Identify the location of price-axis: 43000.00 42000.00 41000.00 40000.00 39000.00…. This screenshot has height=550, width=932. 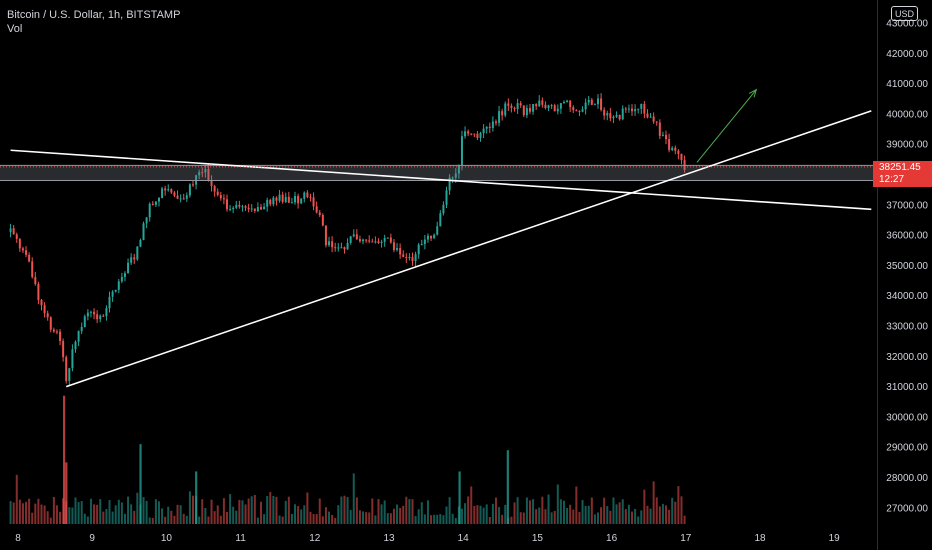
(907, 267).